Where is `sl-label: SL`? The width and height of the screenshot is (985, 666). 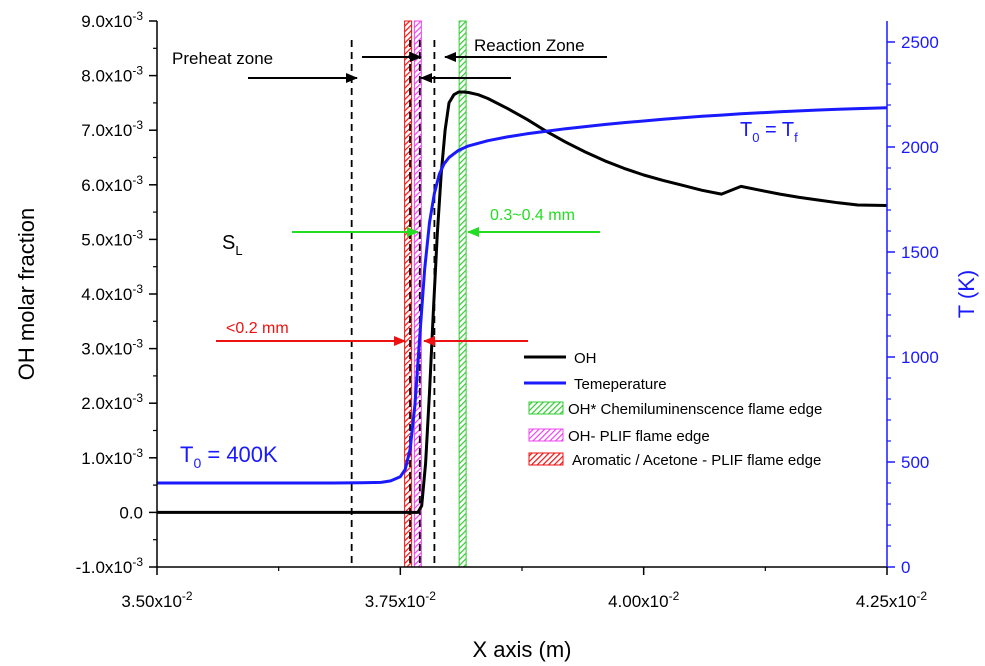
sl-label: SL is located at coordinates (232, 245).